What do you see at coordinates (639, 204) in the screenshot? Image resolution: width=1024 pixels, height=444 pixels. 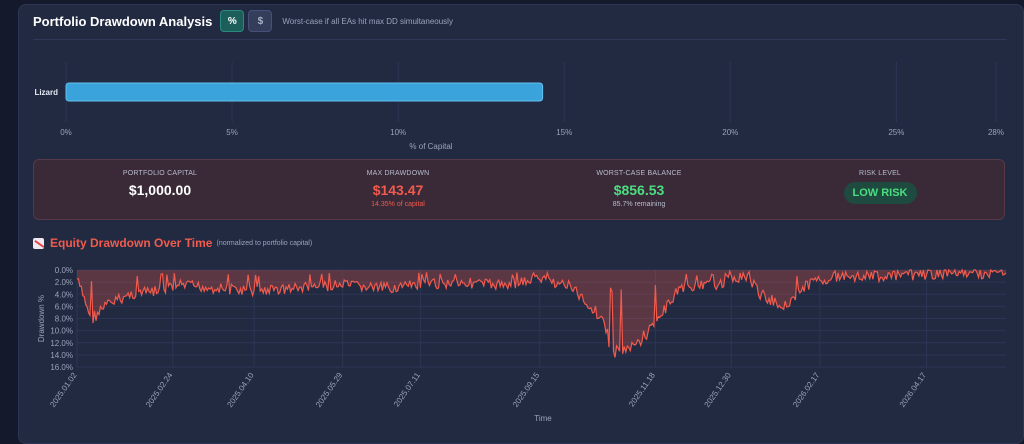 I see `stat-worst-sub: 85.7% remaining` at bounding box center [639, 204].